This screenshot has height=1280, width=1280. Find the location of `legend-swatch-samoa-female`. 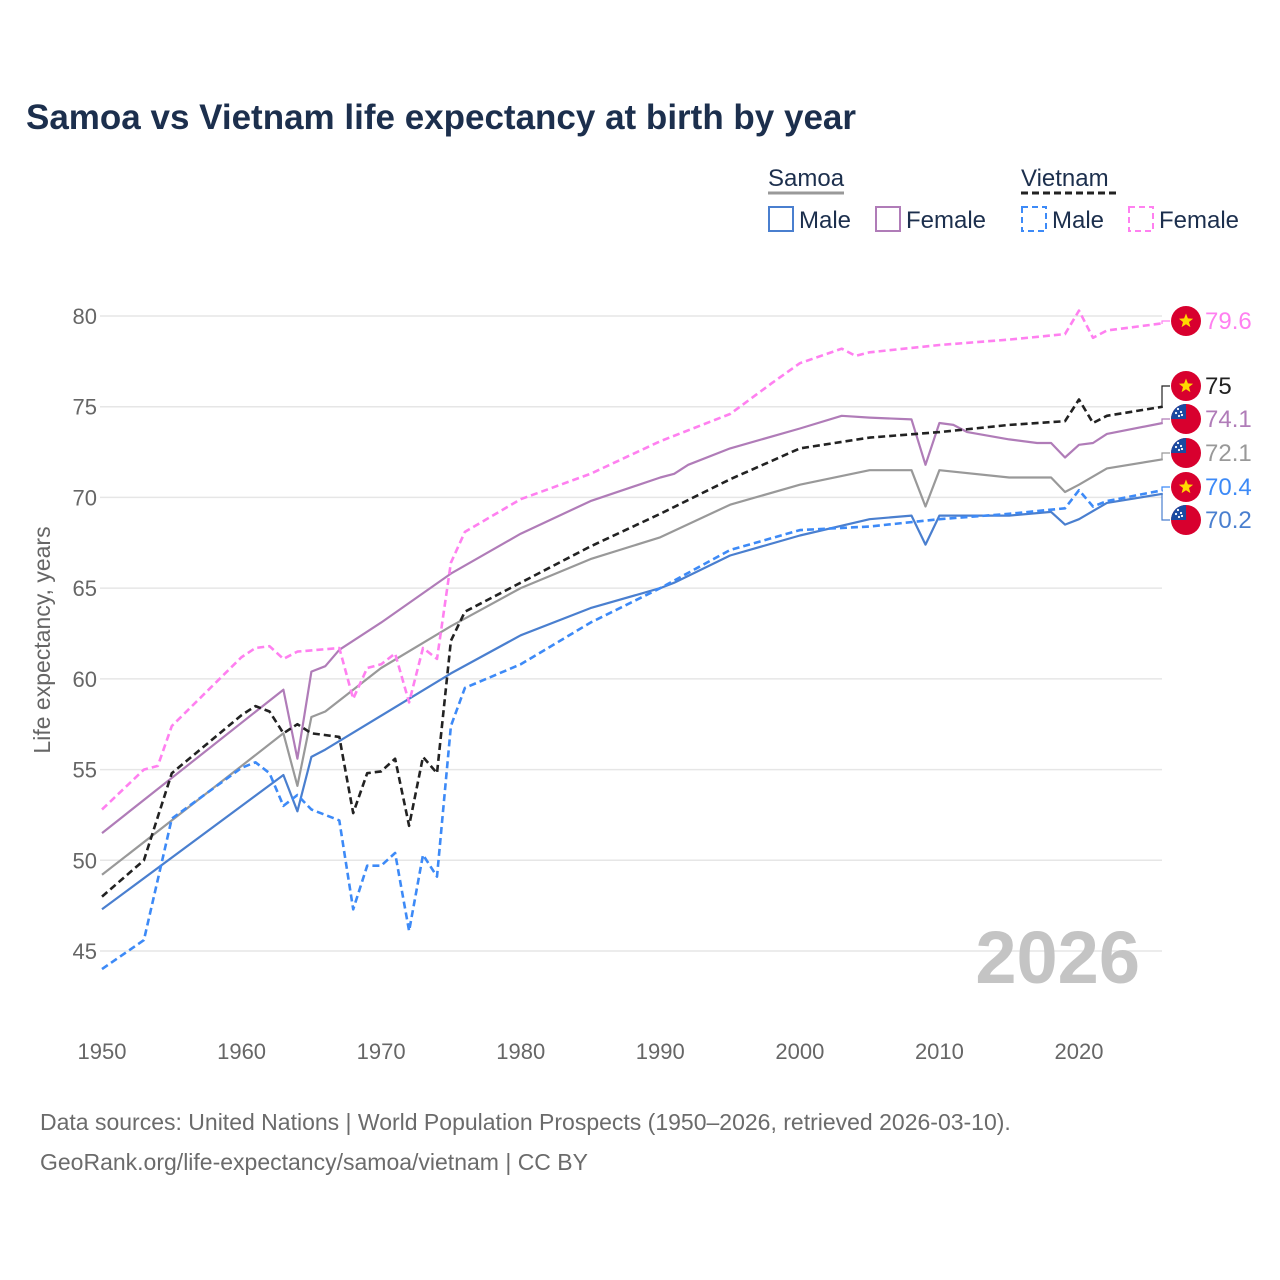

legend-swatch-samoa-female is located at coordinates (888, 219).